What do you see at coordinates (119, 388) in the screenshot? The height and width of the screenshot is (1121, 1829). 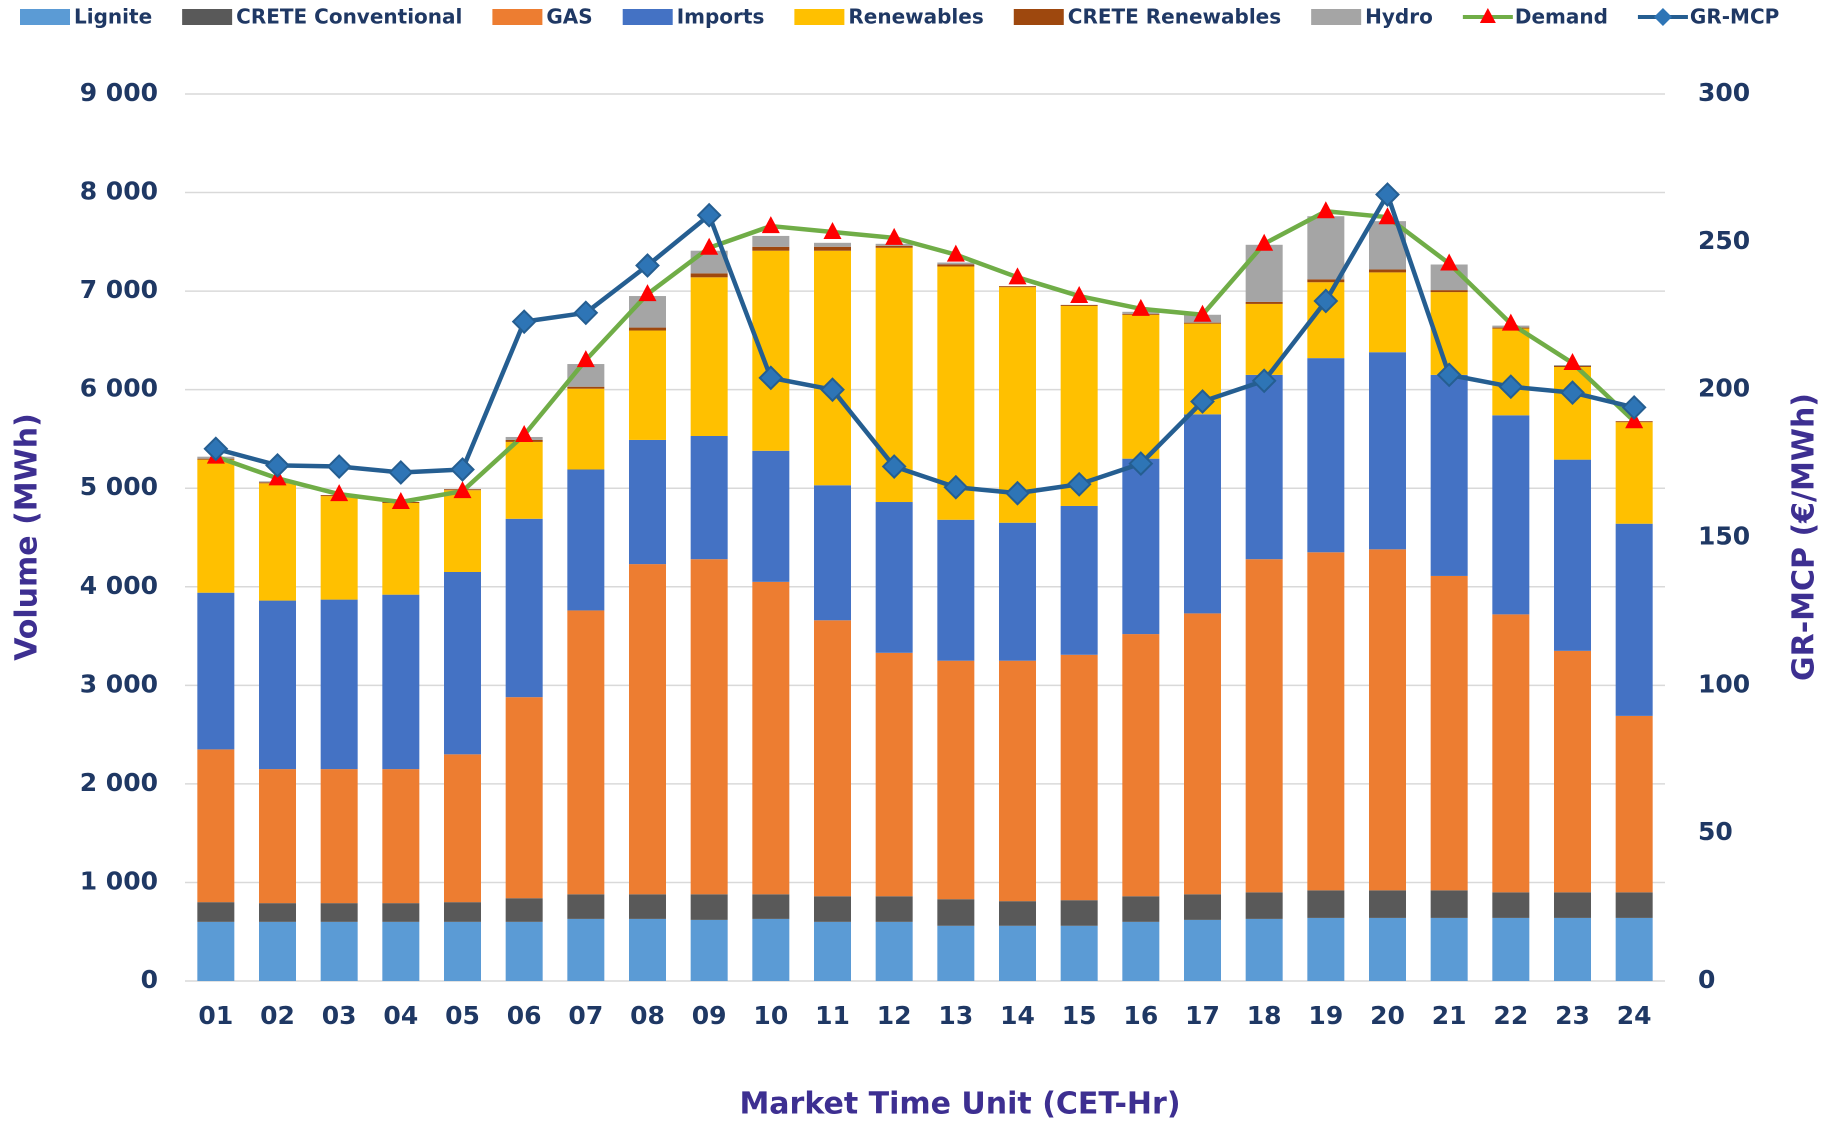 I see `y-tick-label: 6 000` at bounding box center [119, 388].